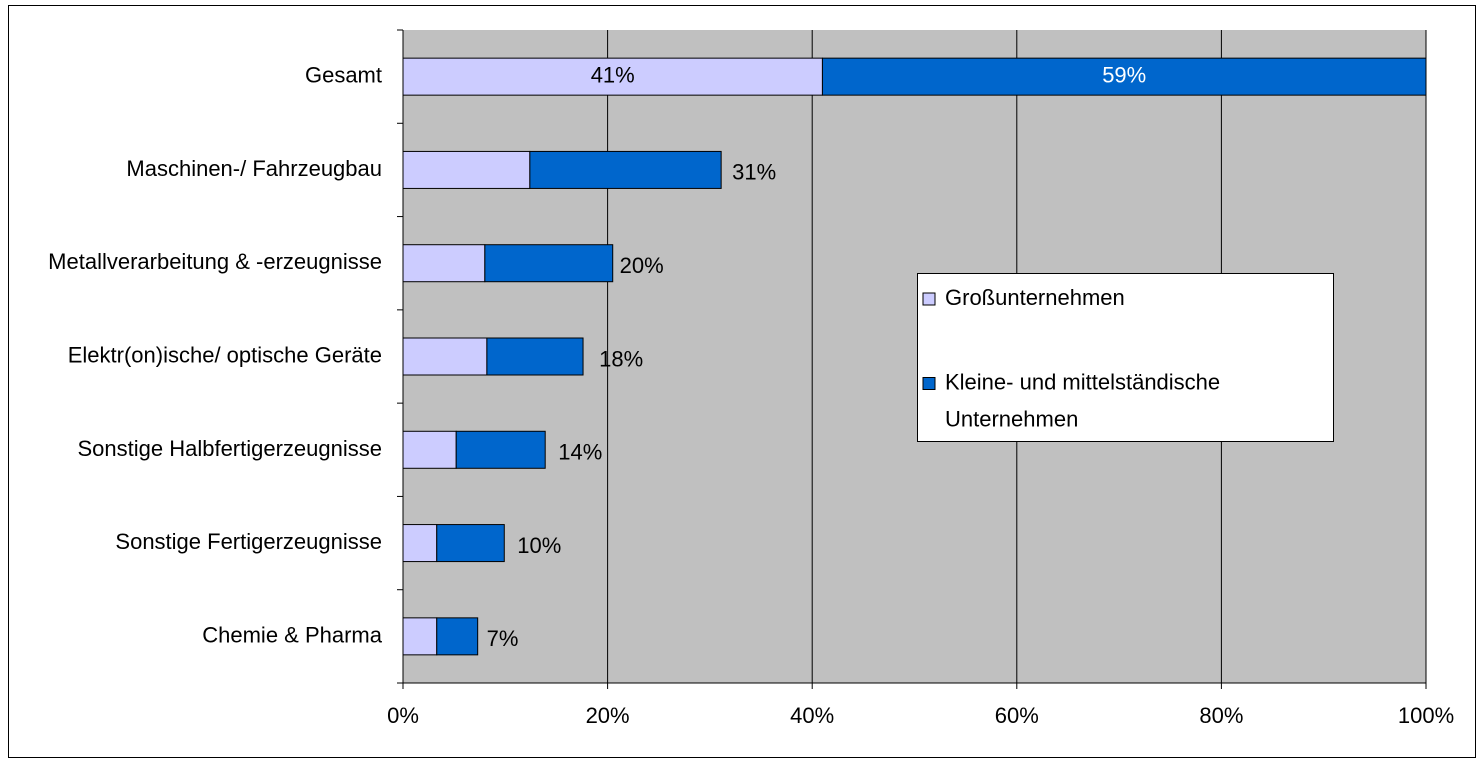 The width and height of the screenshot is (1484, 770). What do you see at coordinates (215, 261) in the screenshot?
I see `y-tick-label: Metallverarbeitung & -erzeugnisse` at bounding box center [215, 261].